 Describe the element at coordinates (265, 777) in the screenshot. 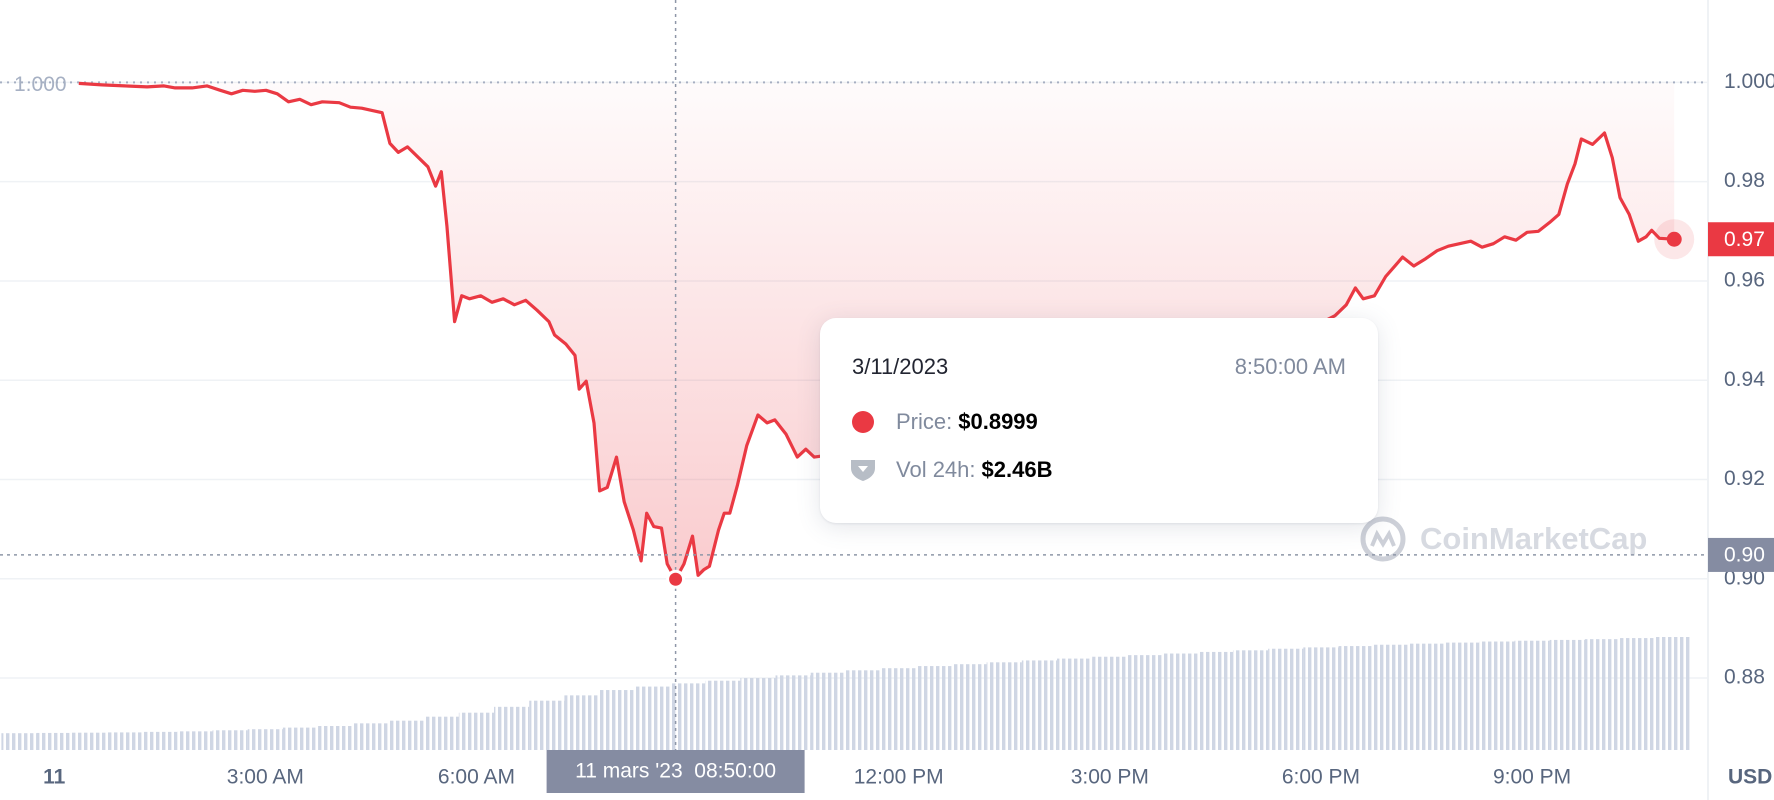

I see `x-tick-label: 3:00 AM` at that location.